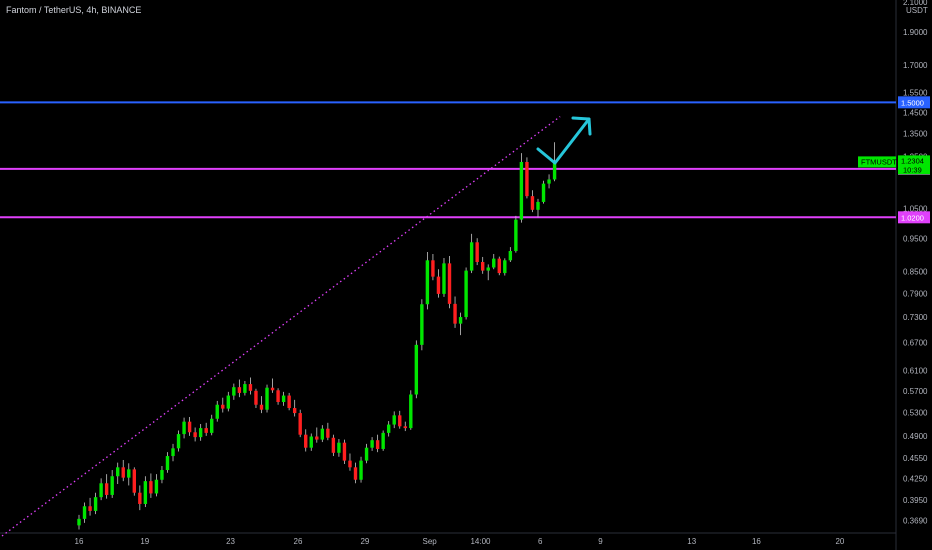 The image size is (932, 550). I want to click on price-tick-label: 1.9000, so click(915, 32).